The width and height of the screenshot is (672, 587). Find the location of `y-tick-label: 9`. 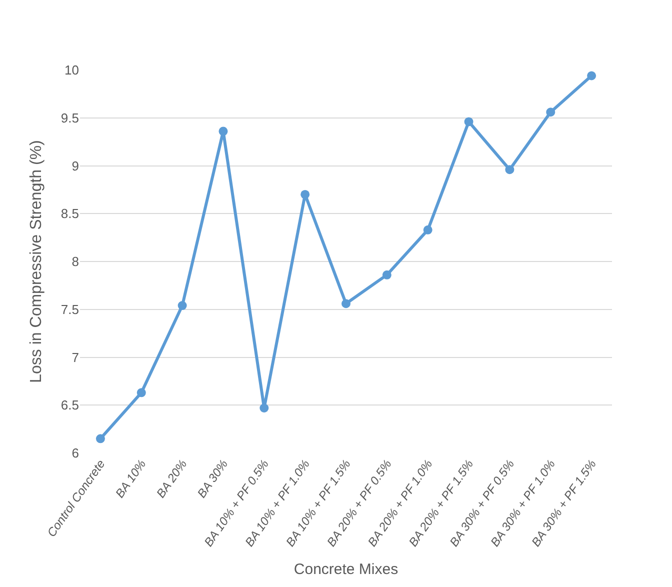

y-tick-label: 9 is located at coordinates (75, 166).